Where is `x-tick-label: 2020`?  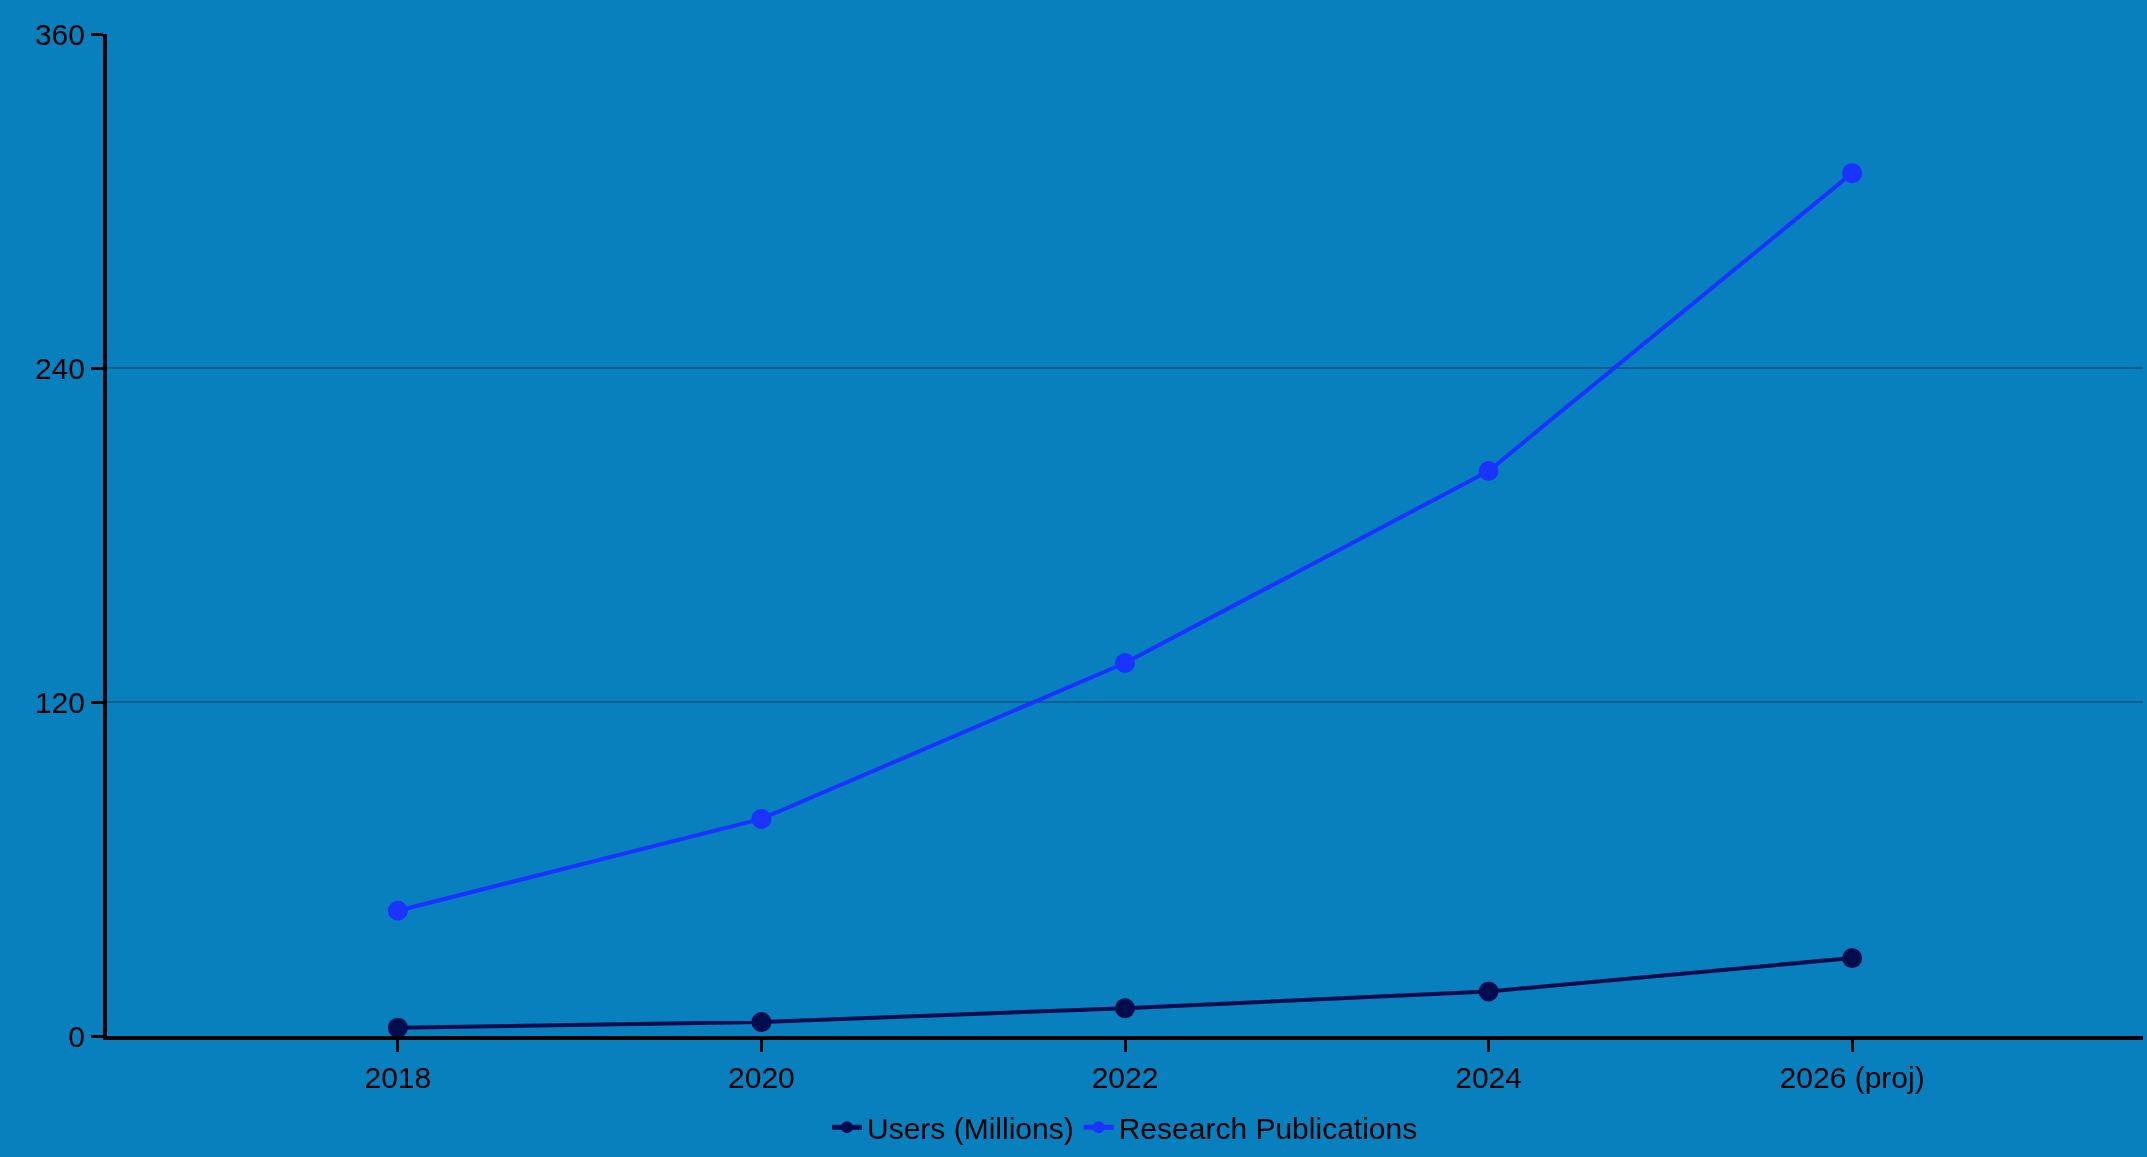
x-tick-label: 2020 is located at coordinates (761, 1077).